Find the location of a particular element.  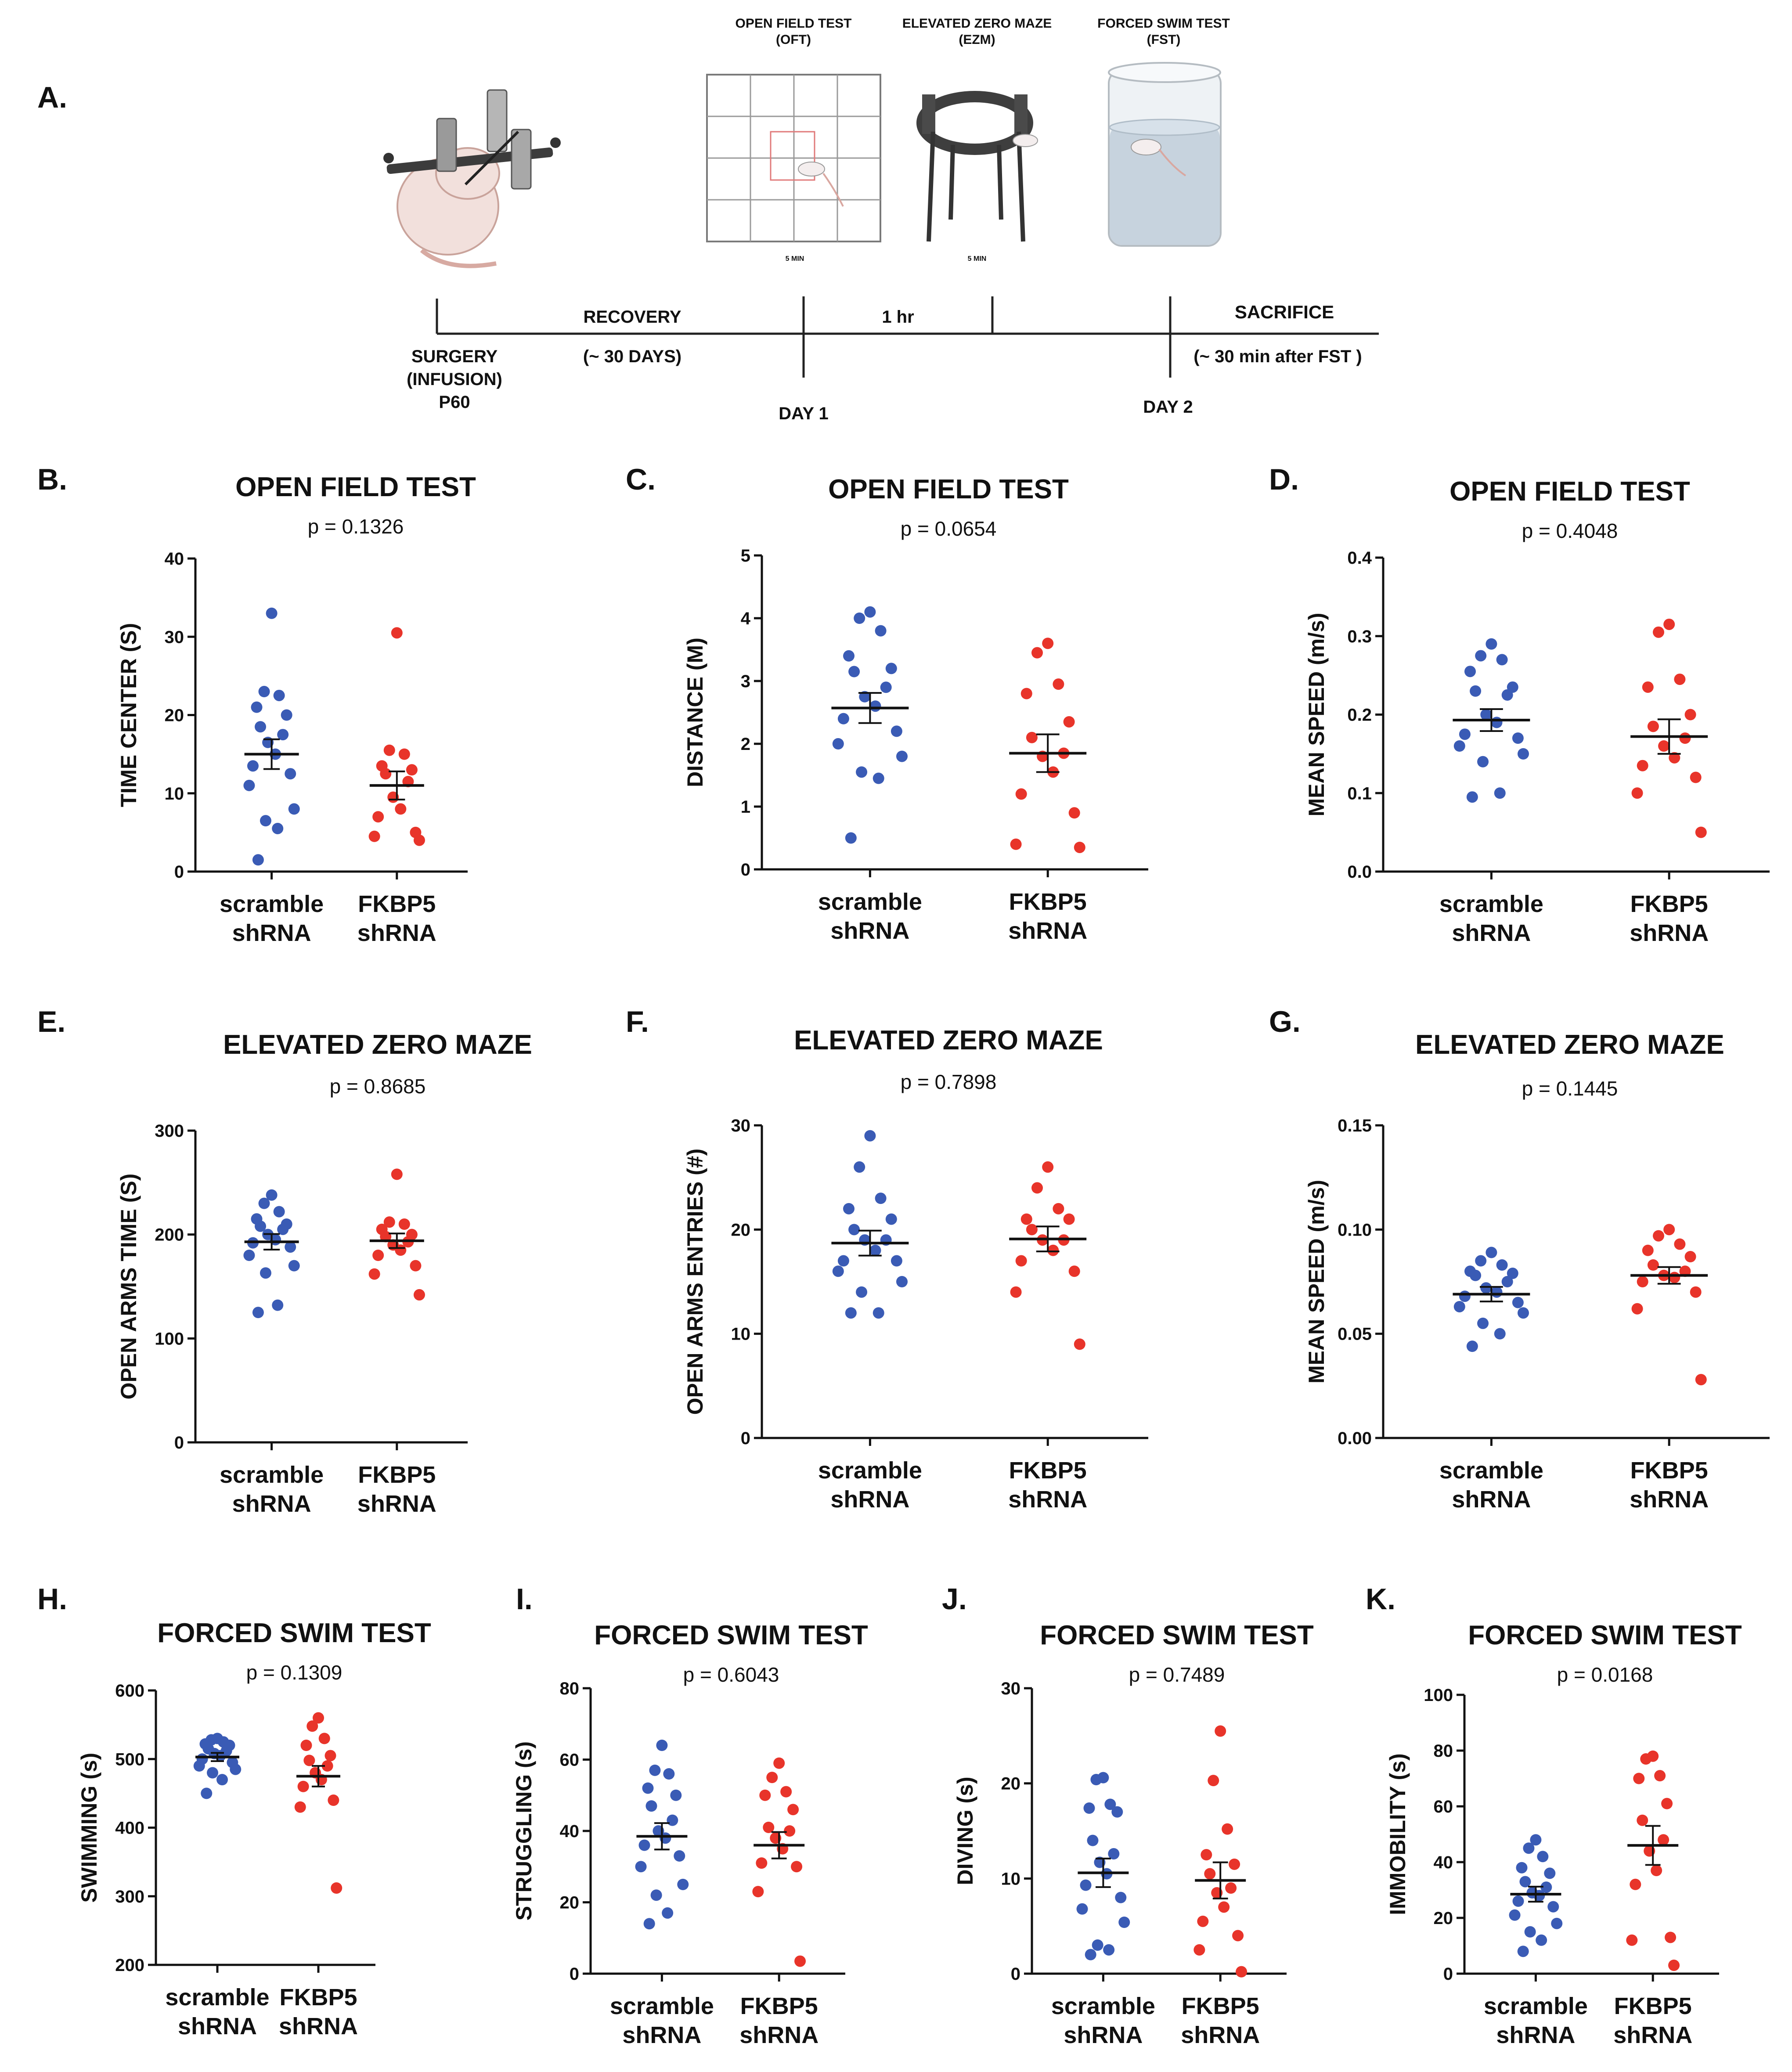

y-axis-label: STRUGGLING (s) is located at coordinates (524, 1831).